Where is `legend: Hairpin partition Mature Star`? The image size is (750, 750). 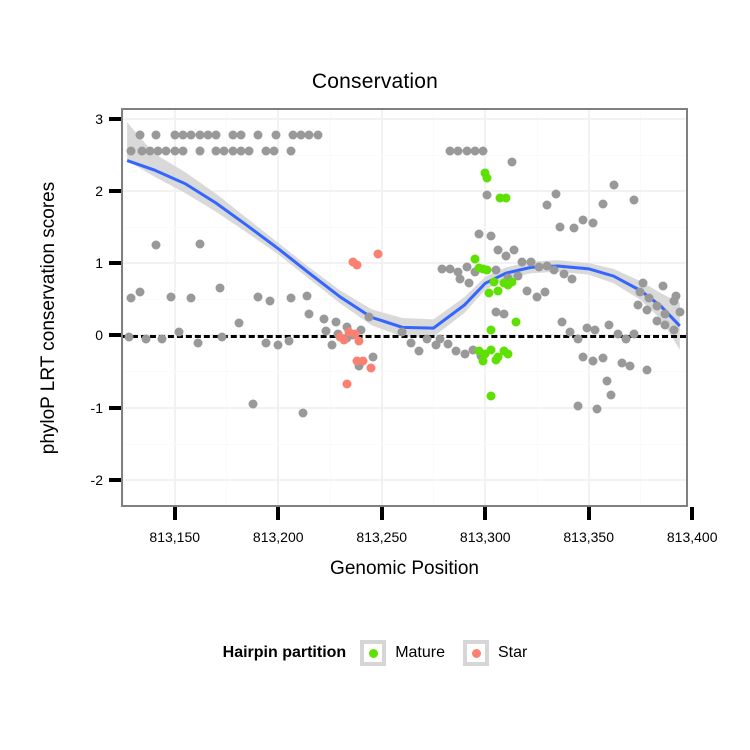 legend: Hairpin partition Mature Star is located at coordinates (375, 653).